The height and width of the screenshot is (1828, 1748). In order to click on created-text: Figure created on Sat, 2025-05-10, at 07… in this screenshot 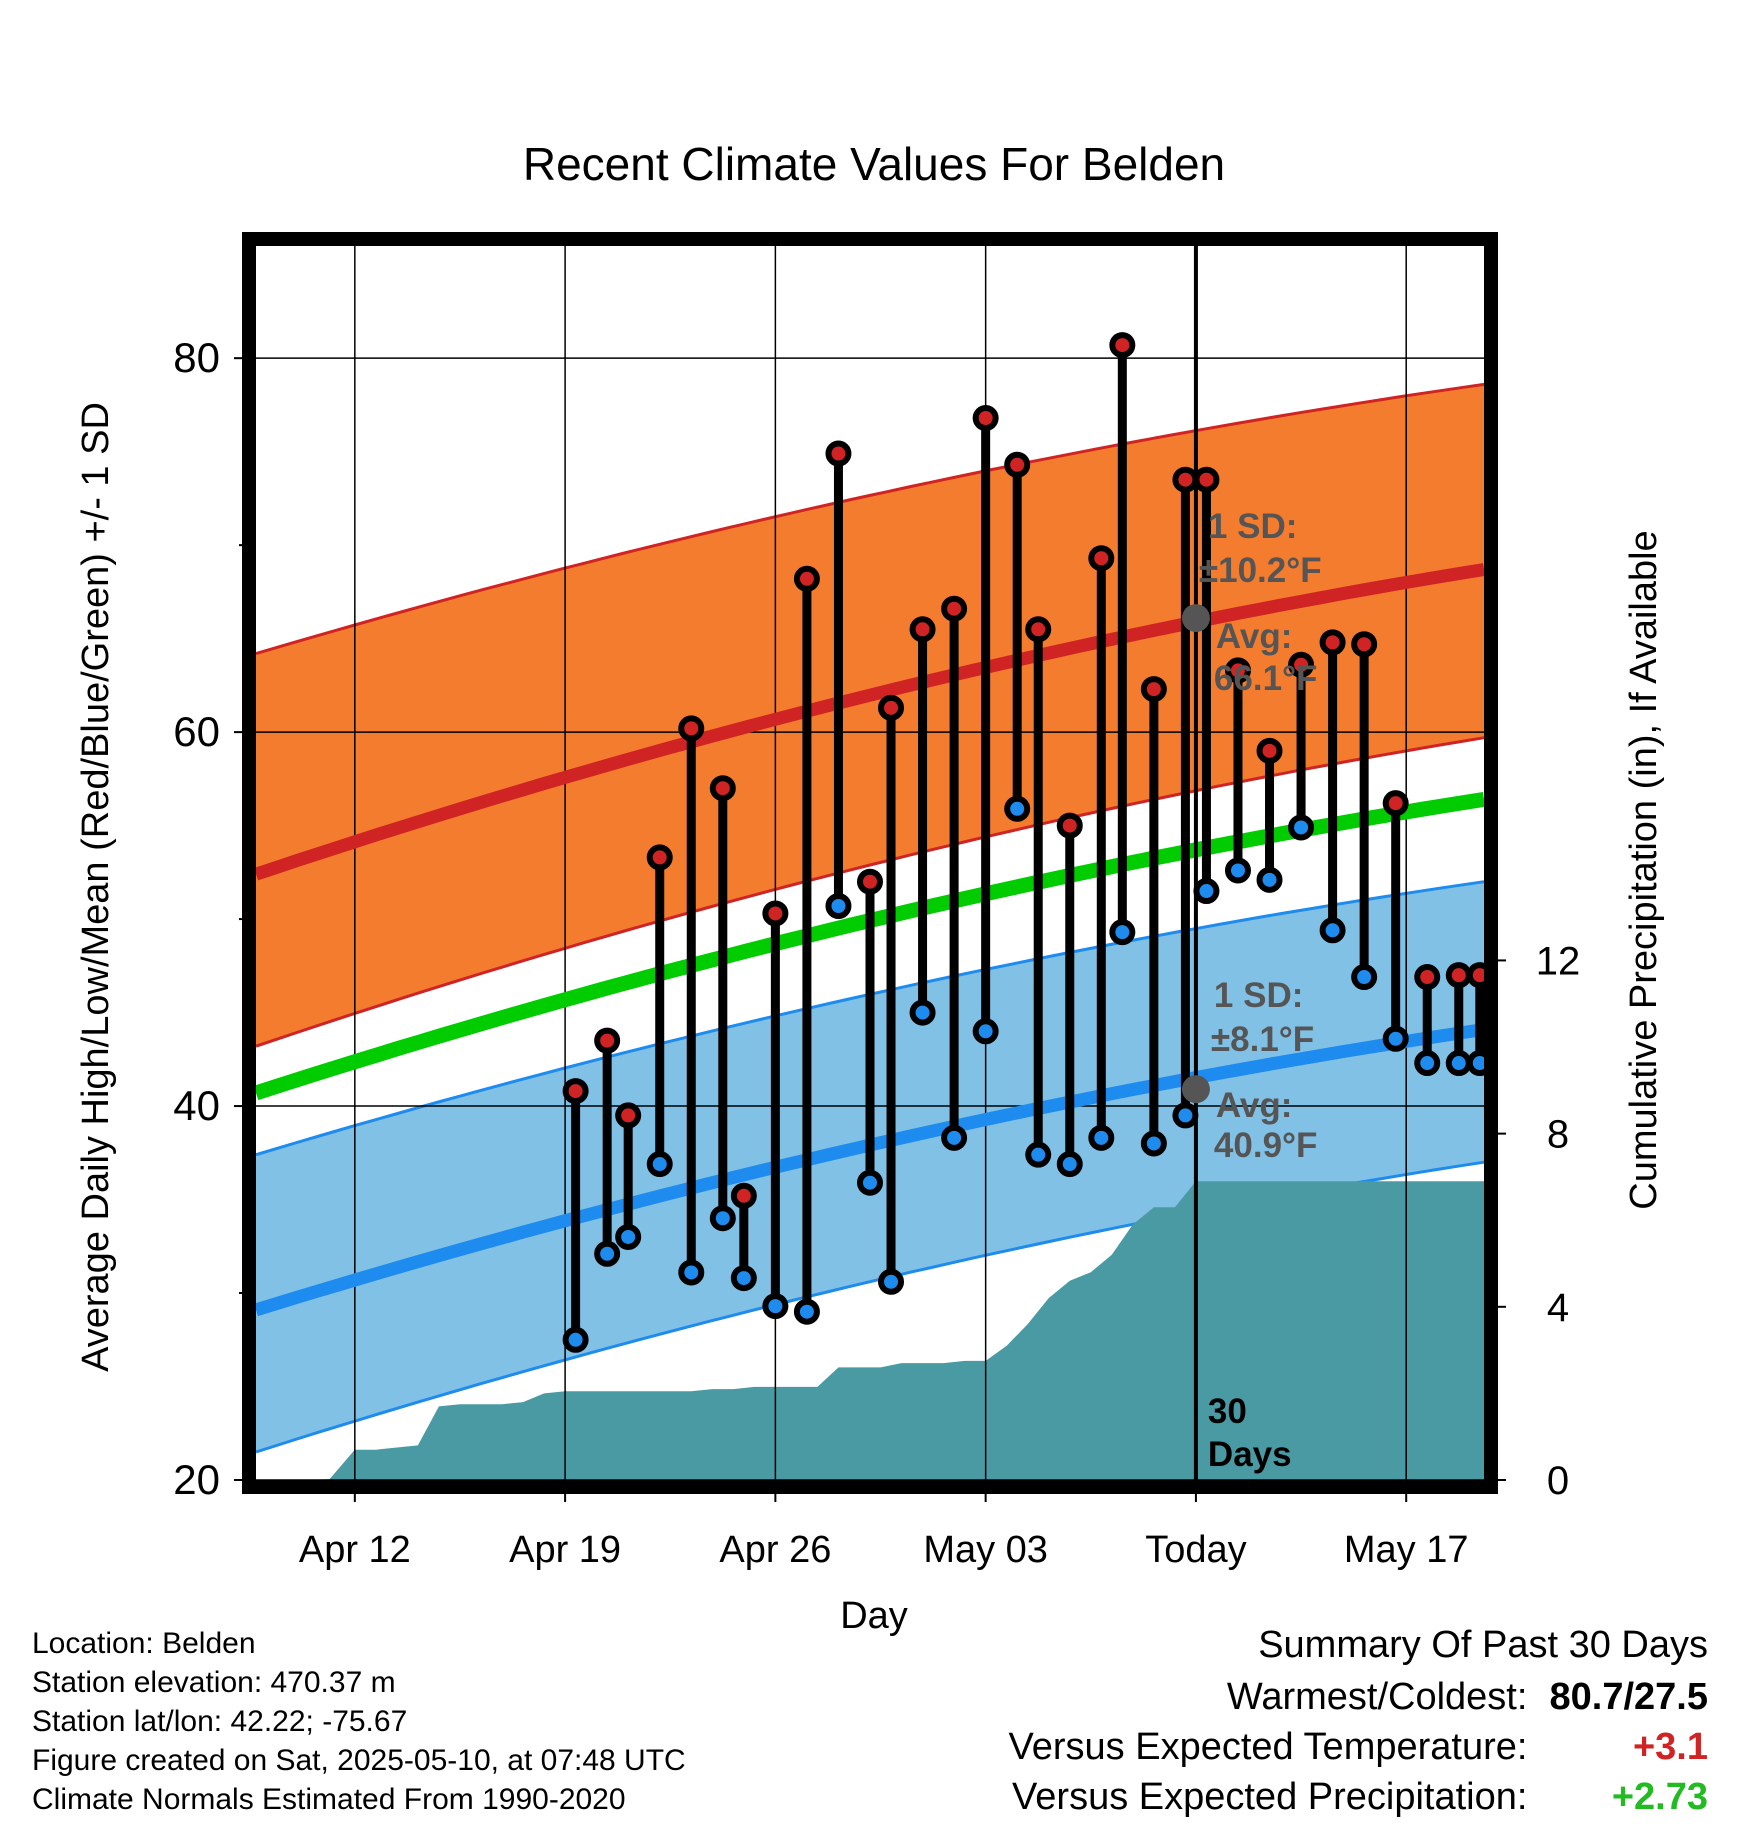, I will do `click(359, 1760)`.